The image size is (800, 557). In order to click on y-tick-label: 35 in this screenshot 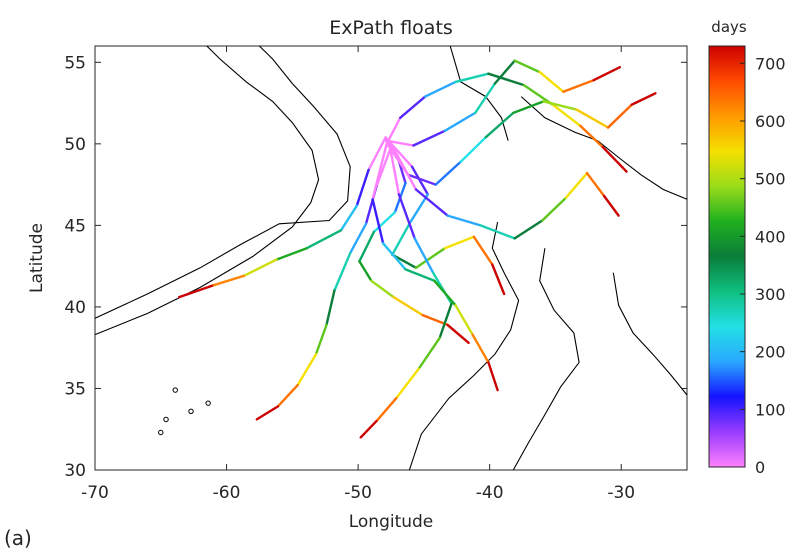, I will do `click(75, 389)`.